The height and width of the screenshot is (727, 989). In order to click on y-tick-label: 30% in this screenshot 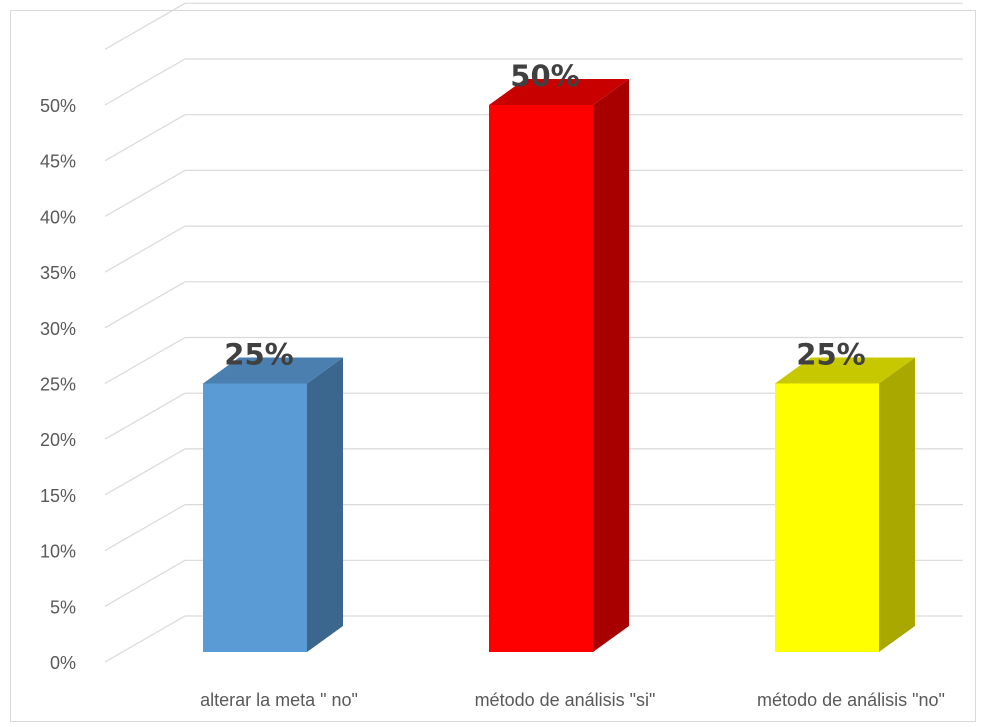, I will do `click(58, 329)`.